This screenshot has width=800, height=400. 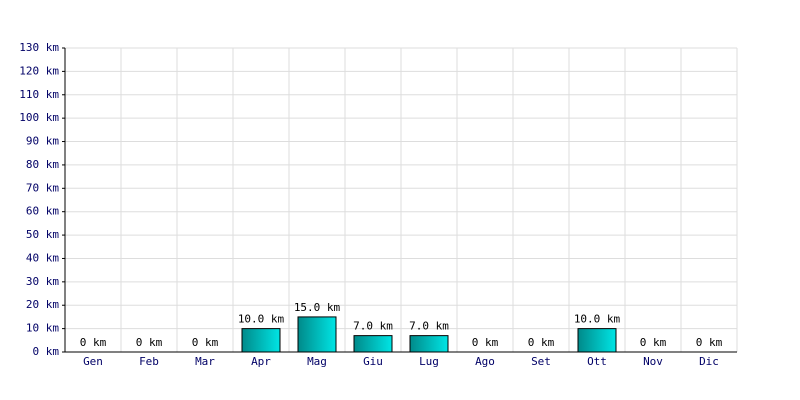 I want to click on x-tick-label: Ott, so click(x=597, y=361).